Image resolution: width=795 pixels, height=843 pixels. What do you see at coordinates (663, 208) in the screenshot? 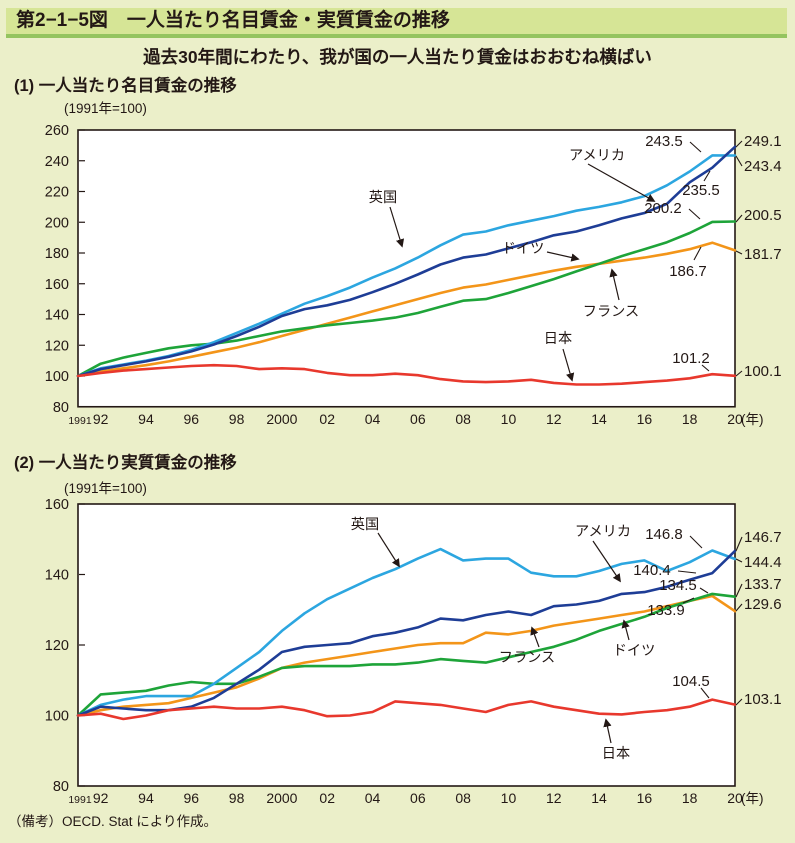
I see `data-point-label: 200.2` at bounding box center [663, 208].